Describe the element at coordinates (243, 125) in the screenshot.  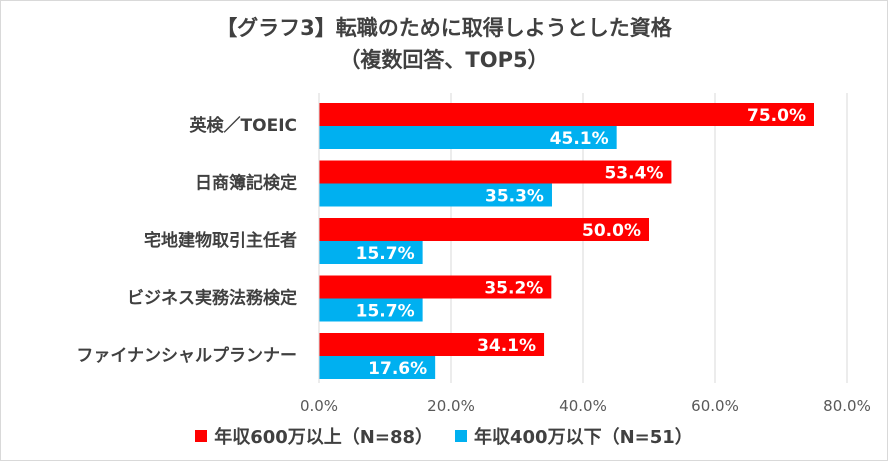
I see `category-label: 英検／TOEIC` at that location.